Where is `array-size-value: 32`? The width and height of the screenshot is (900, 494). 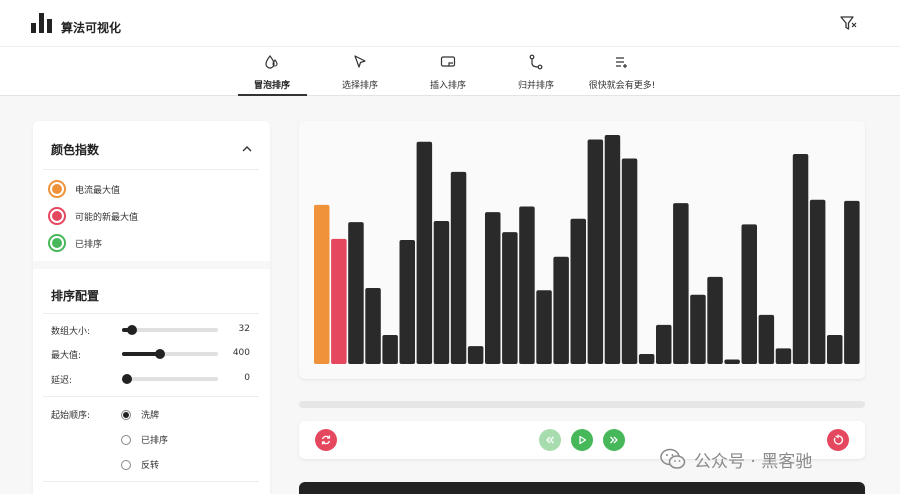
array-size-value: 32 is located at coordinates (244, 329).